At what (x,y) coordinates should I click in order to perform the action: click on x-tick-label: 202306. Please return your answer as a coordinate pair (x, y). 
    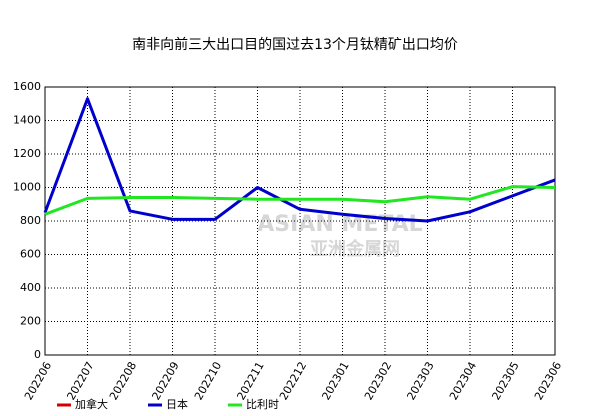
    Looking at the image, I should click on (548, 381).